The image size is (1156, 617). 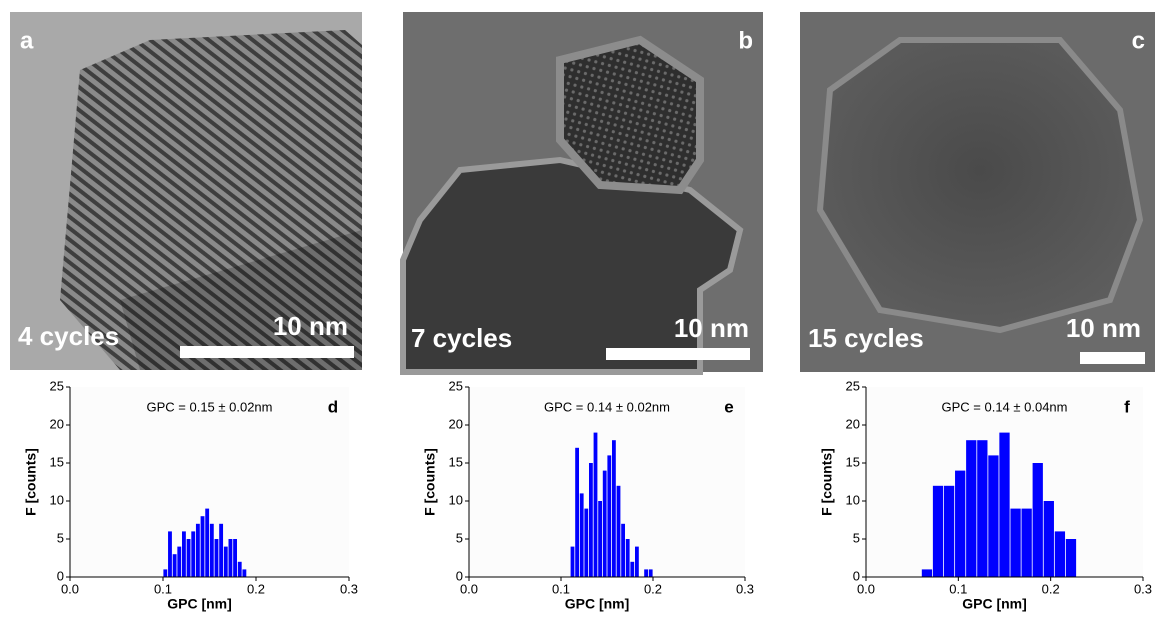 I want to click on panel-letter: f, so click(x=1127, y=406).